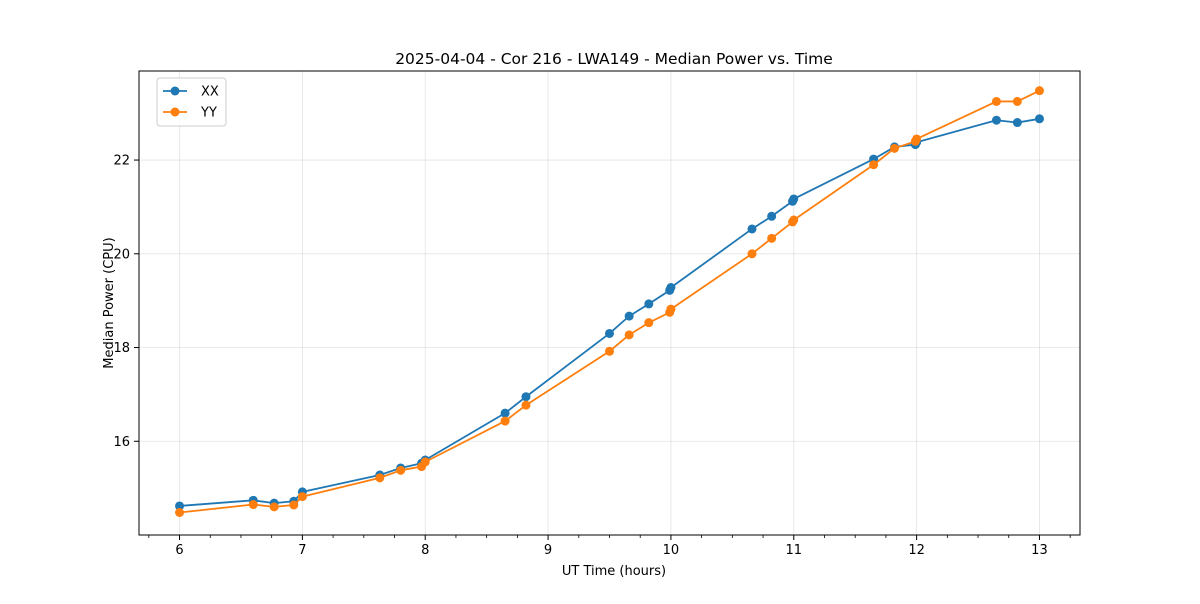 Image resolution: width=1200 pixels, height=604 pixels. What do you see at coordinates (1039, 550) in the screenshot?
I see `x-tick-label: 13` at bounding box center [1039, 550].